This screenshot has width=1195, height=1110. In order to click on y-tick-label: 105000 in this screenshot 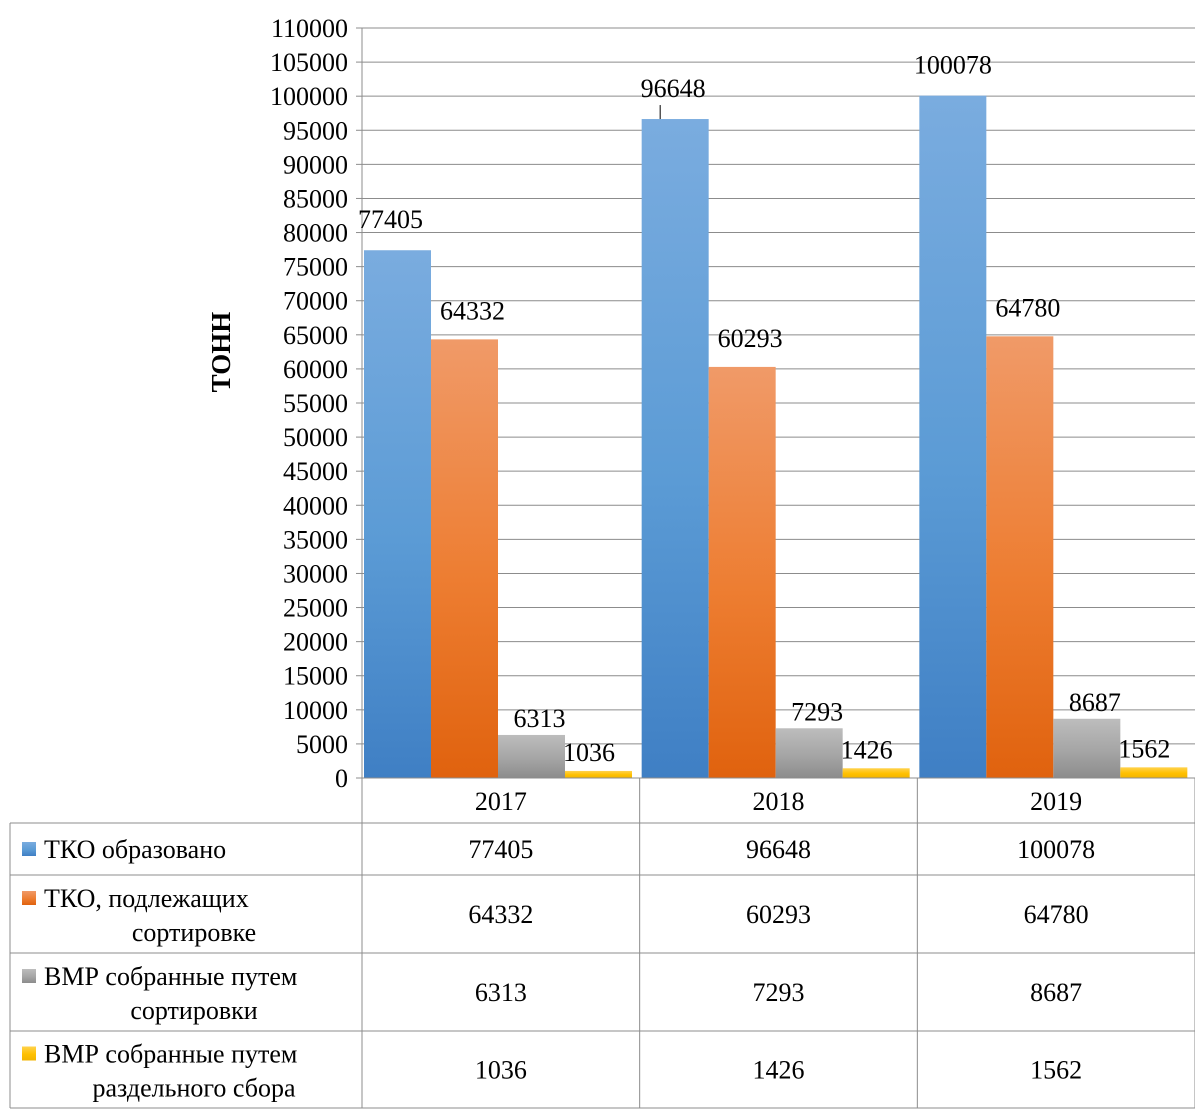, I will do `click(309, 62)`.